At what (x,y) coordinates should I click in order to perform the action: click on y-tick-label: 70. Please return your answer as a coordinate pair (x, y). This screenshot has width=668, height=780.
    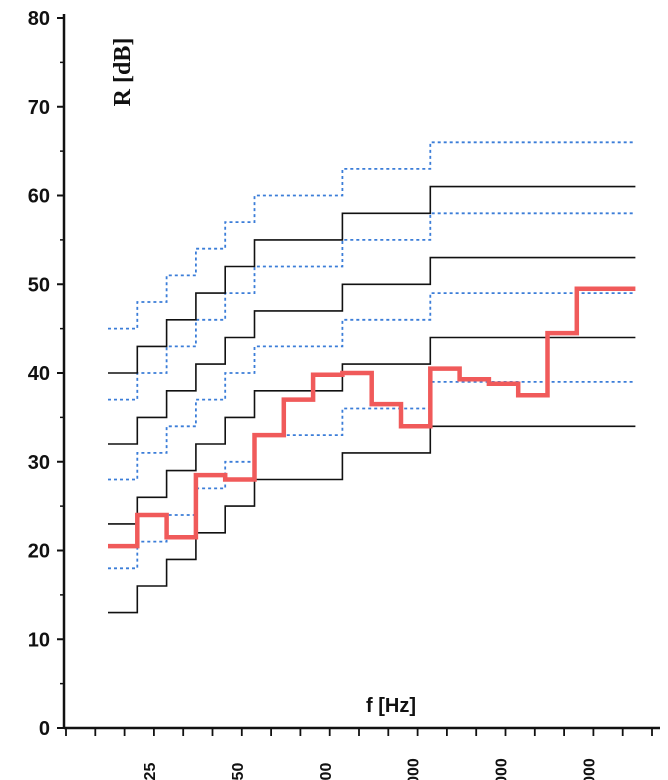
    Looking at the image, I should click on (39, 108).